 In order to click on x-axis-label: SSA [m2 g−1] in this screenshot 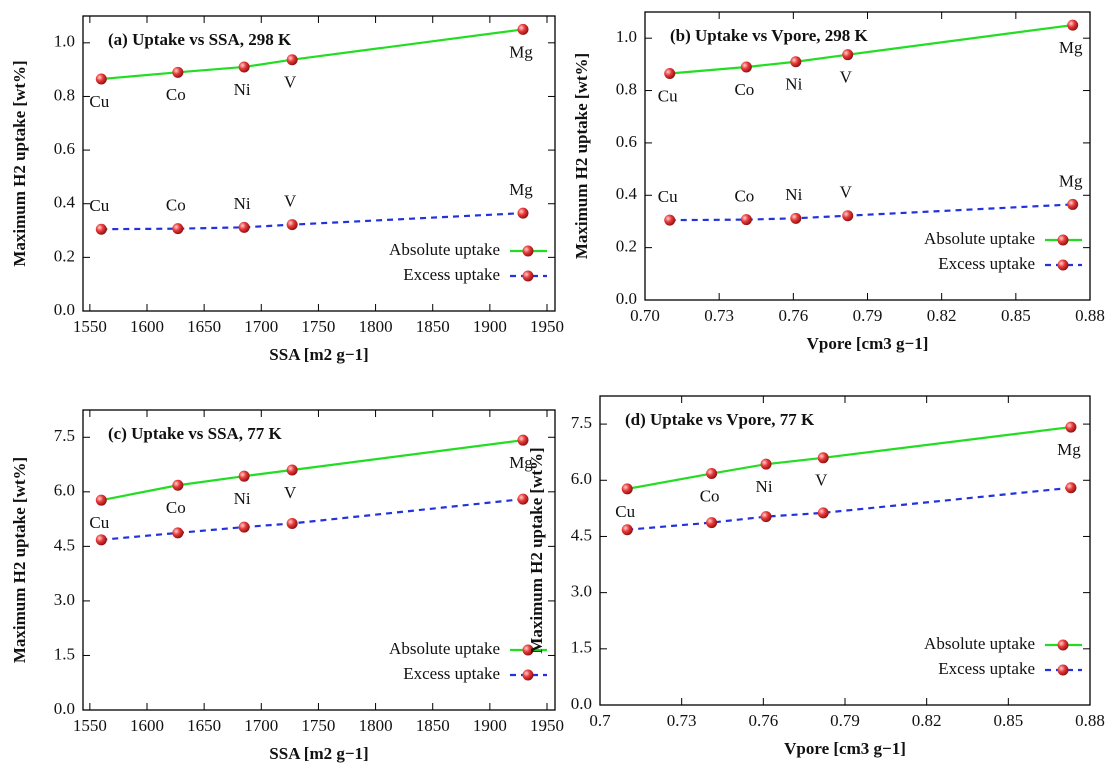, I will do `click(318, 753)`.